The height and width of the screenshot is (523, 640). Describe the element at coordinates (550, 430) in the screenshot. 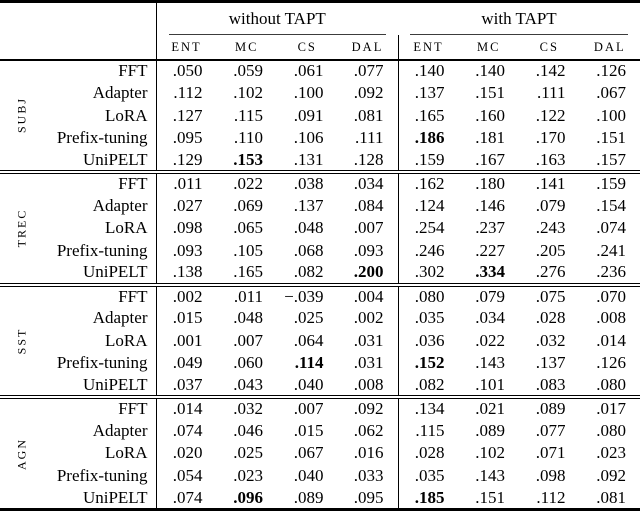

I see `value-cell: .077` at that location.